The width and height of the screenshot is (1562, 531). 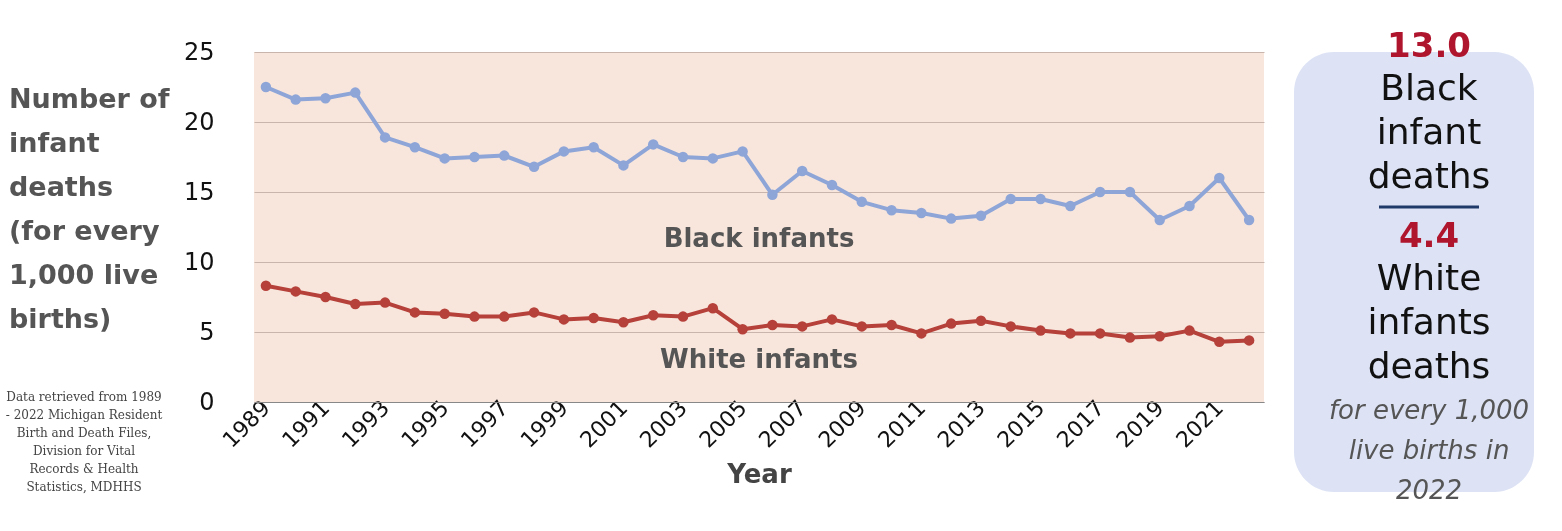 I want to click on series-label: Black infants, so click(x=759, y=237).